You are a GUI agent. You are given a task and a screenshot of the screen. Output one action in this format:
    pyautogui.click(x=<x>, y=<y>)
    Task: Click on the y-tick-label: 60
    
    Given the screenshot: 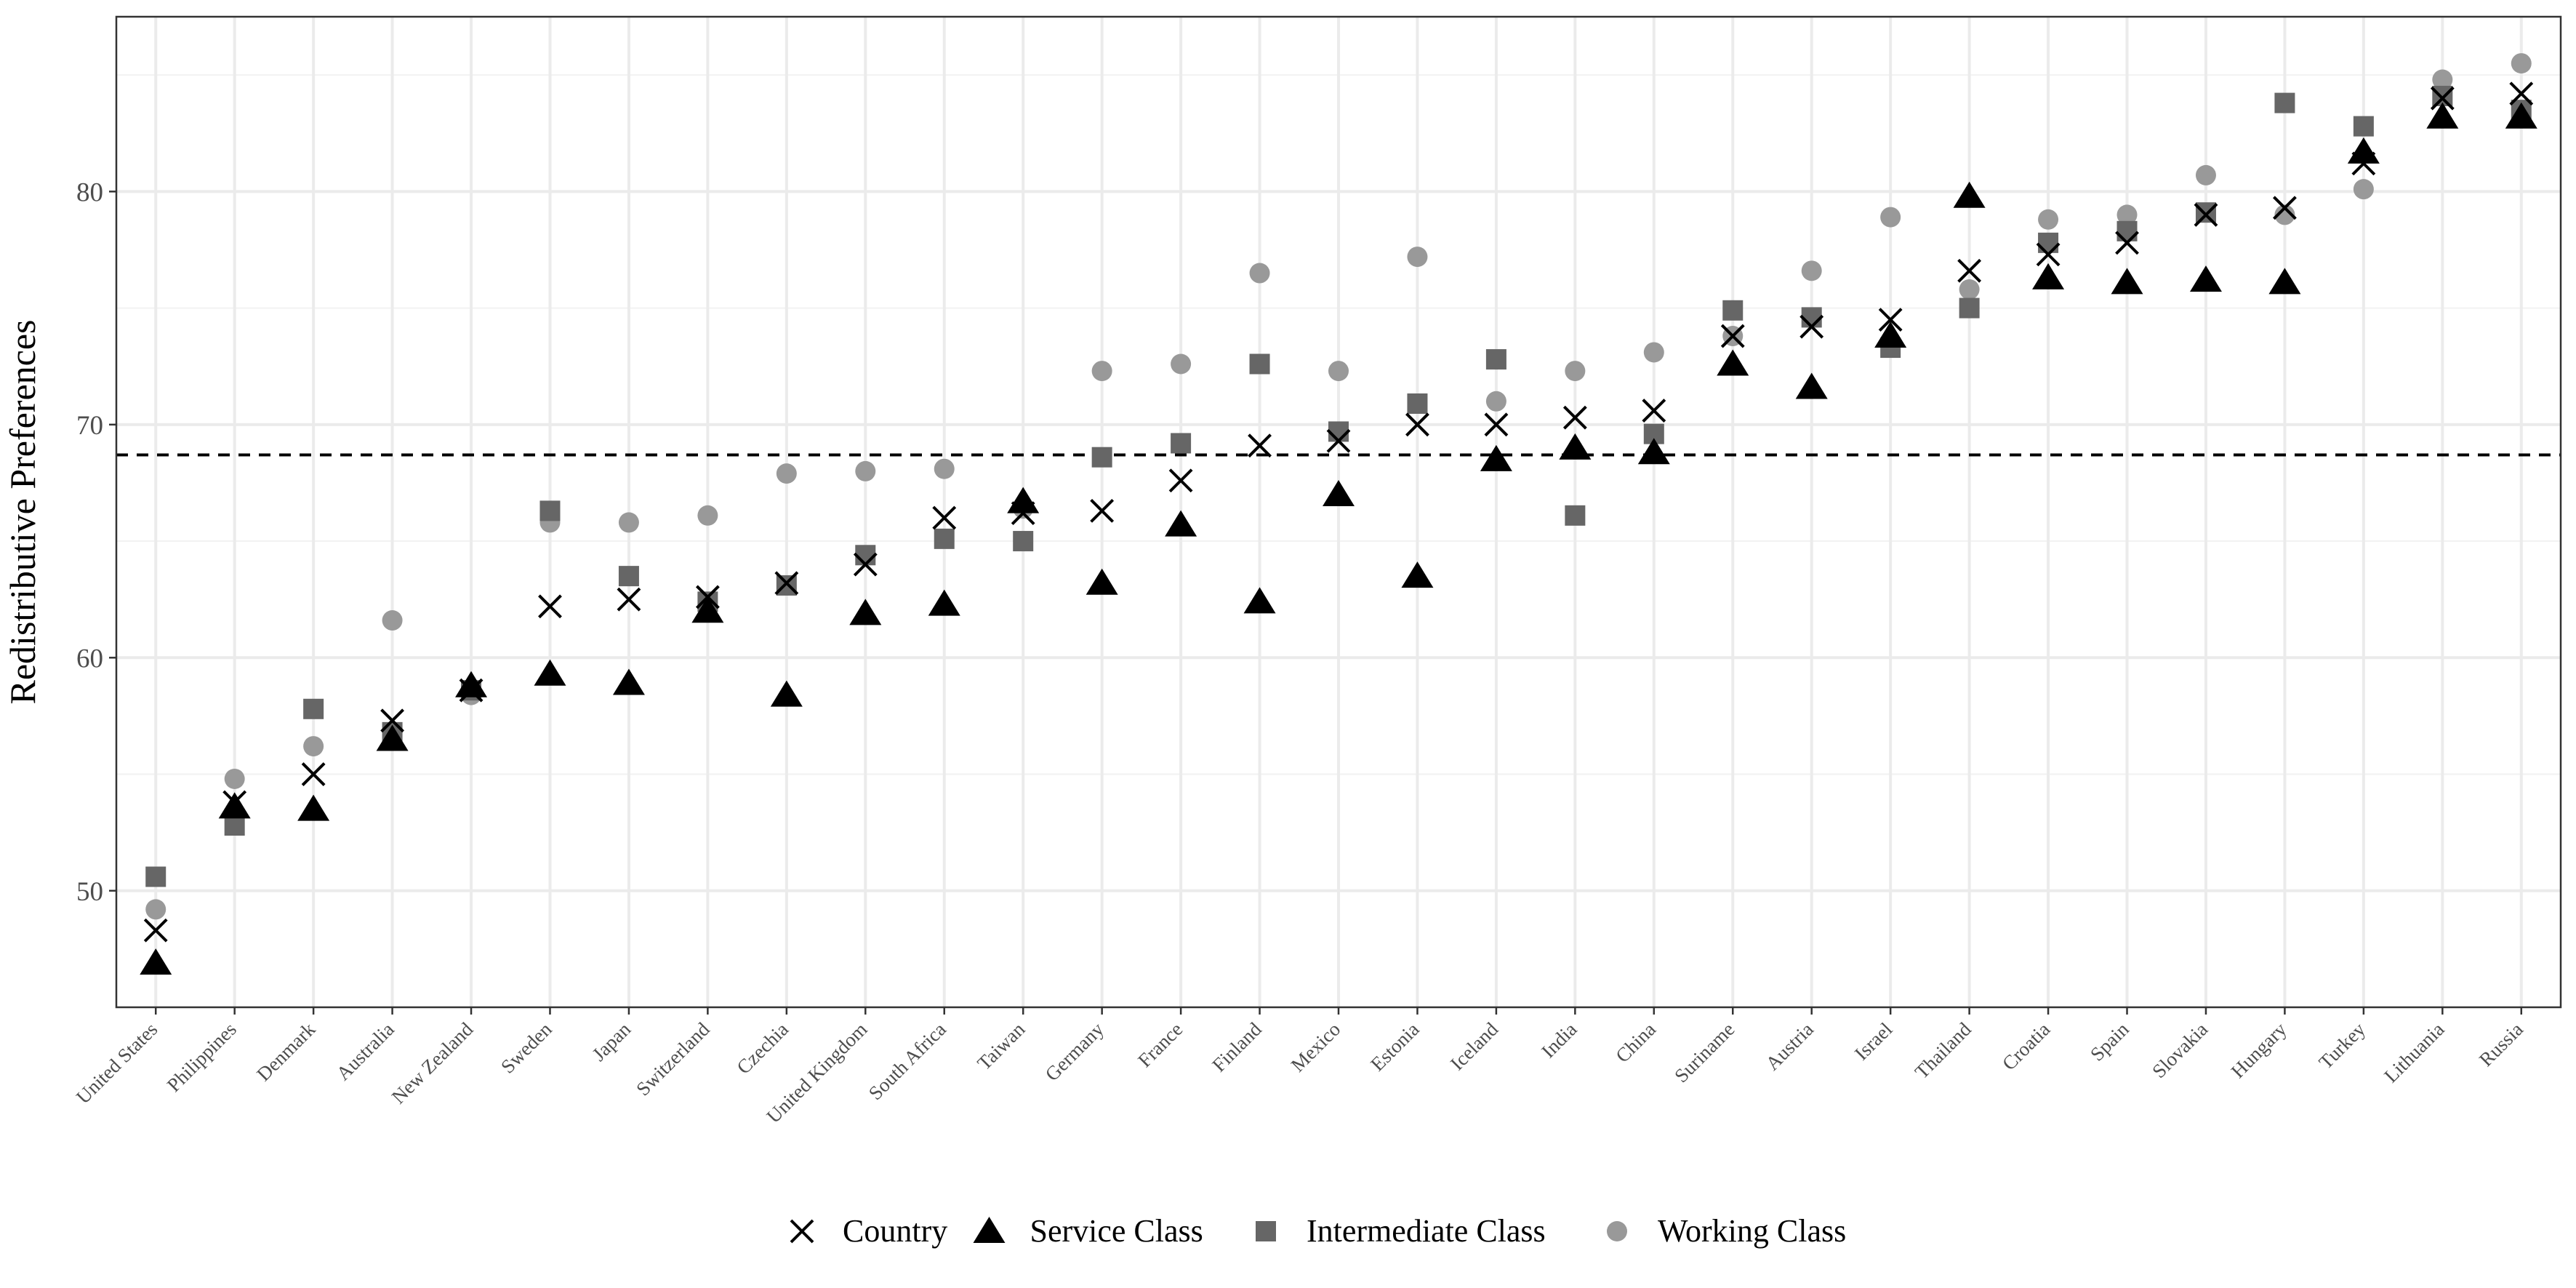 What is the action you would take?
    pyautogui.click(x=89, y=658)
    